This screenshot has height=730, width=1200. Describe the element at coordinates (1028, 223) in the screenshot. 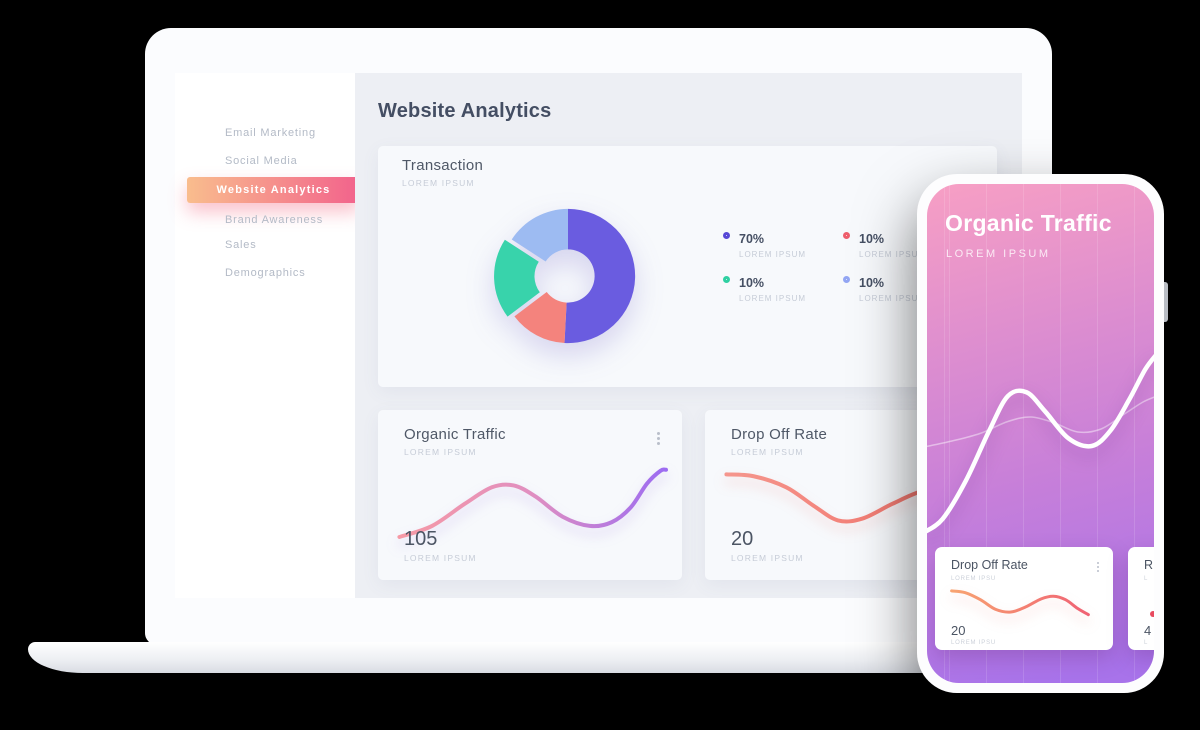

I see `phone-title: Organic Traffic` at that location.